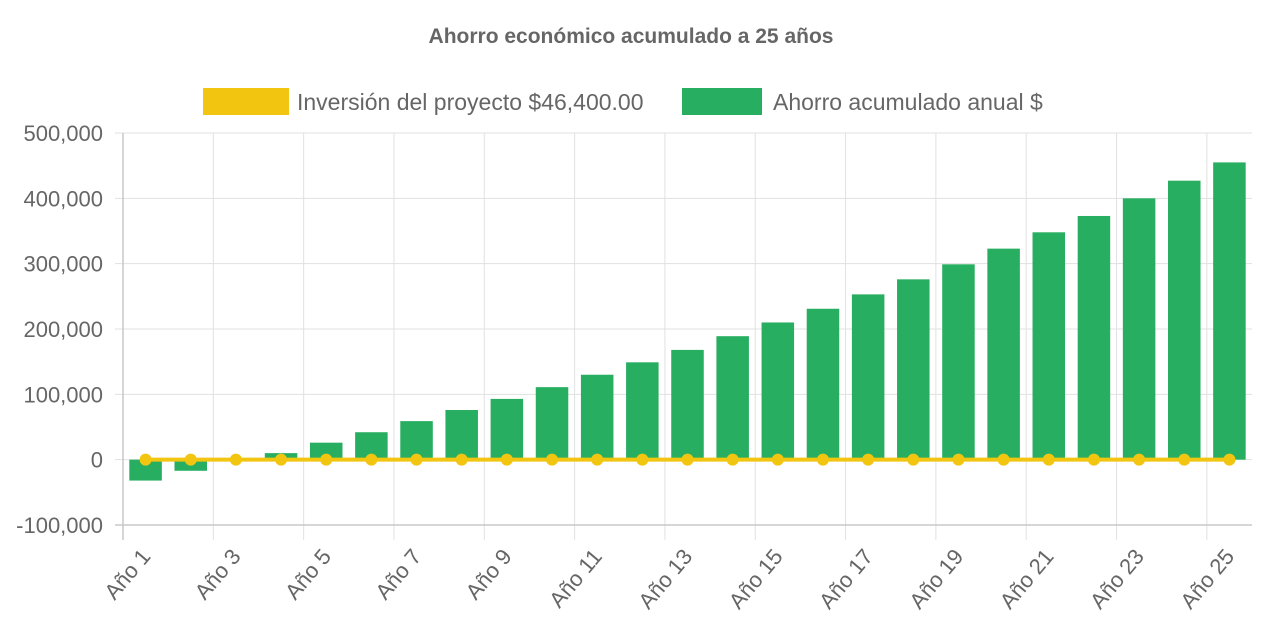  Describe the element at coordinates (470, 102) in the screenshot. I see `legend-label-line: Inversión del proyecto $46,400.00` at that location.